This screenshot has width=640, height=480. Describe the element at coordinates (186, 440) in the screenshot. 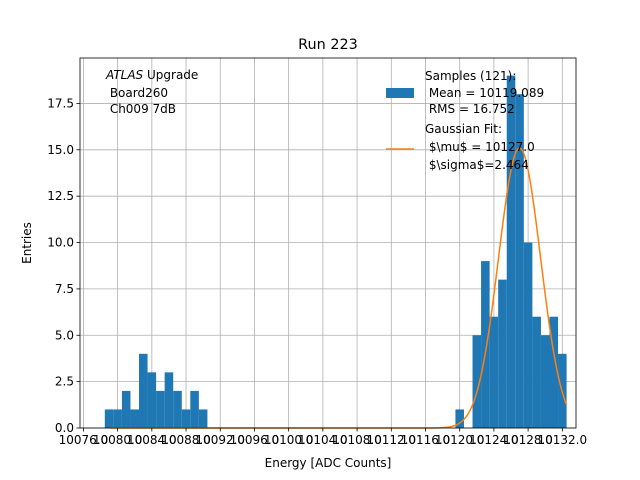

I see `x-tick-label: 10088.0` at that location.